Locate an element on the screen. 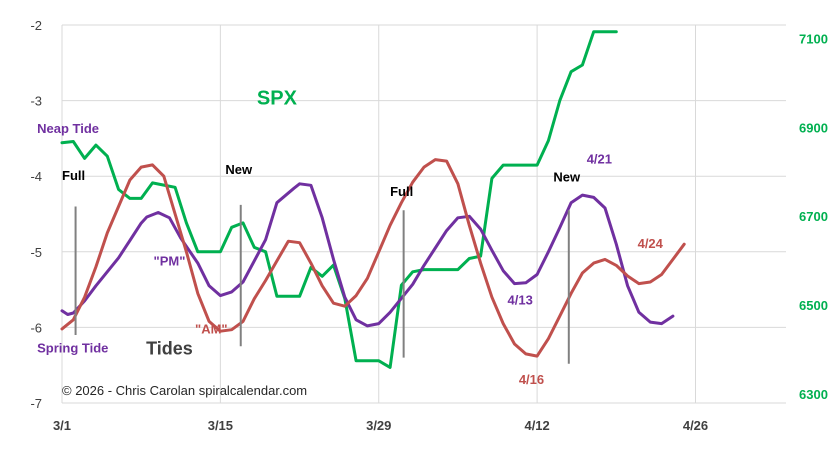 This screenshot has width=837, height=452. y-left-tick-label: -3 is located at coordinates (36, 101).